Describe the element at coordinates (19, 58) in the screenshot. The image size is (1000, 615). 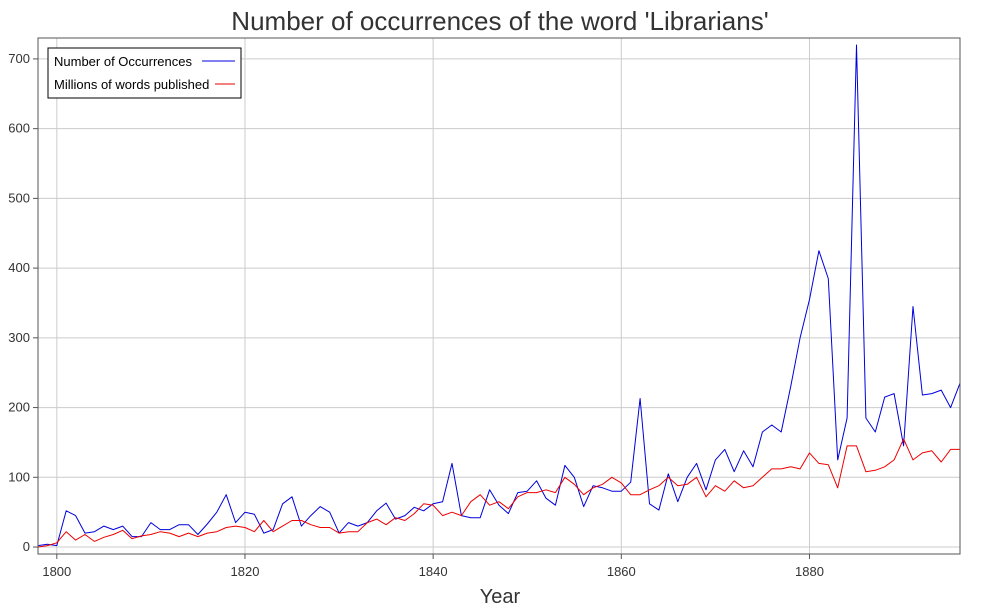
I see `y-tick-label: 700` at that location.